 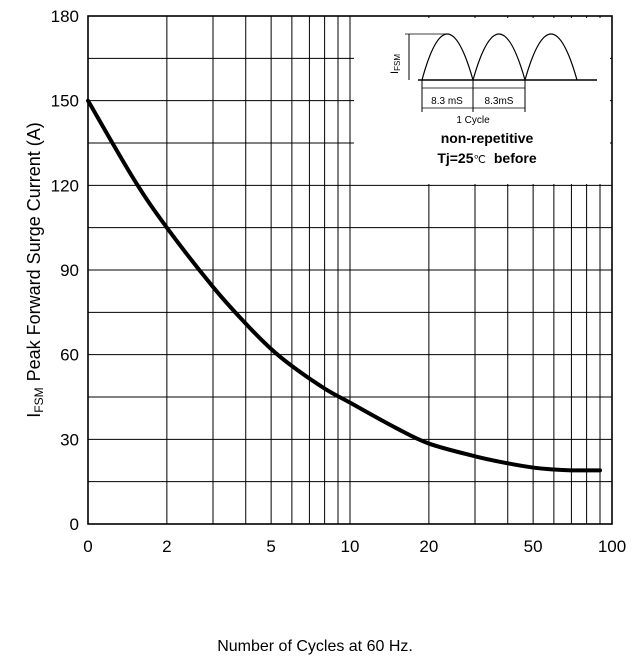 What do you see at coordinates (455, 158) in the screenshot?
I see `inset-note-2-prefix: Tj=25` at bounding box center [455, 158].